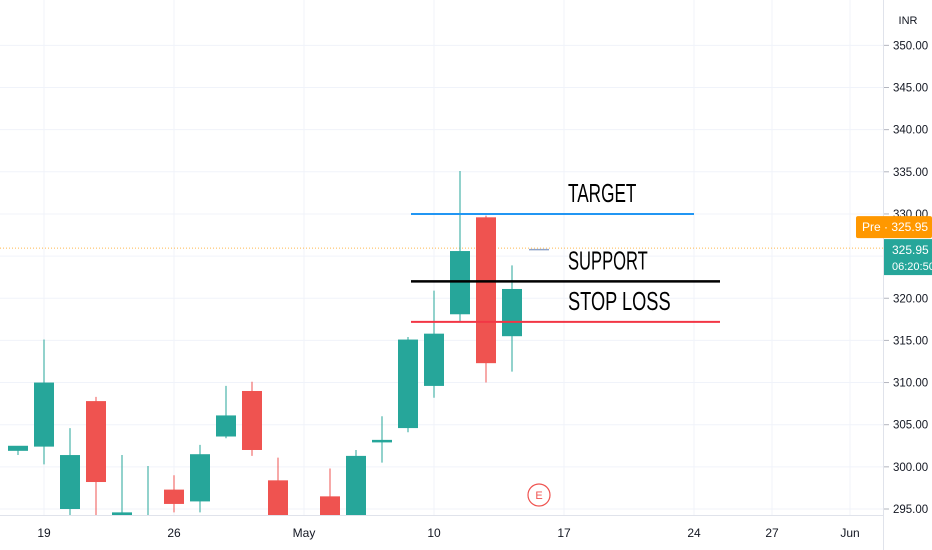 The width and height of the screenshot is (932, 550). What do you see at coordinates (910, 89) in the screenshot?
I see `y-tick-label: 345.00` at bounding box center [910, 89].